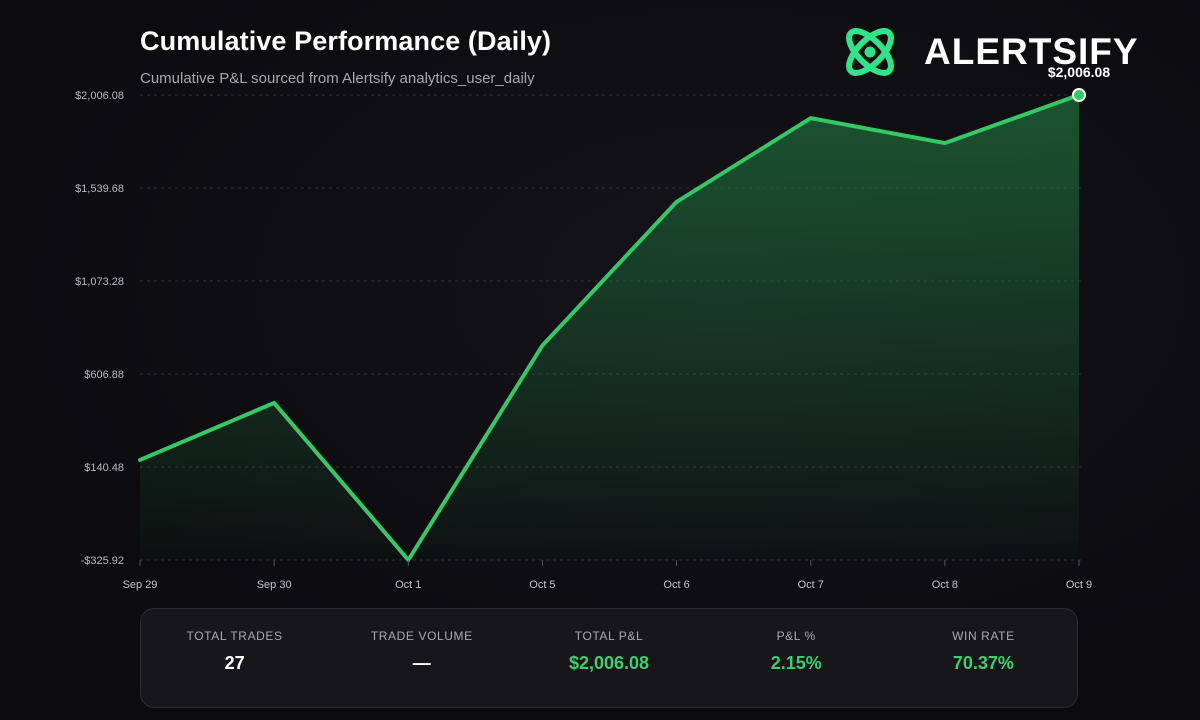  I want to click on y-tick-label: $140.48, so click(104, 468).